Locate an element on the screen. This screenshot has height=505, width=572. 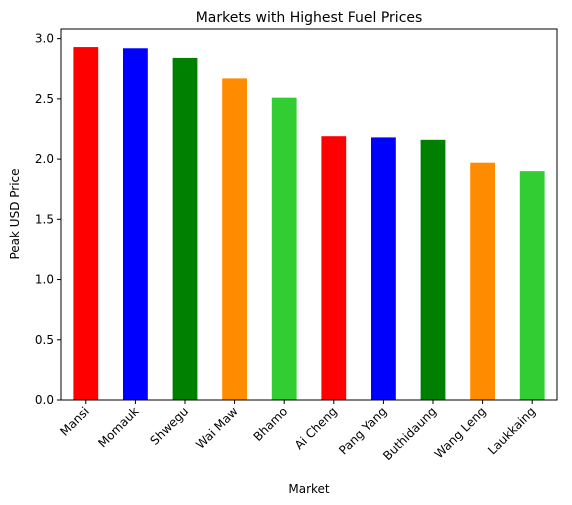
chart-title: Markets with Highest Fuel Prices is located at coordinates (309, 18).